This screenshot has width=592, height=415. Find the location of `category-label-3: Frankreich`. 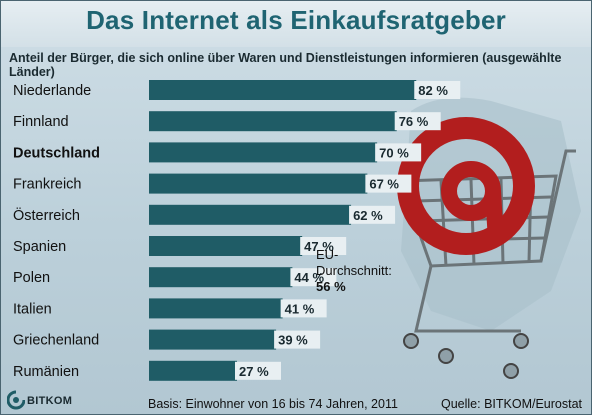

category-label-3: Frankreich is located at coordinates (47, 185).